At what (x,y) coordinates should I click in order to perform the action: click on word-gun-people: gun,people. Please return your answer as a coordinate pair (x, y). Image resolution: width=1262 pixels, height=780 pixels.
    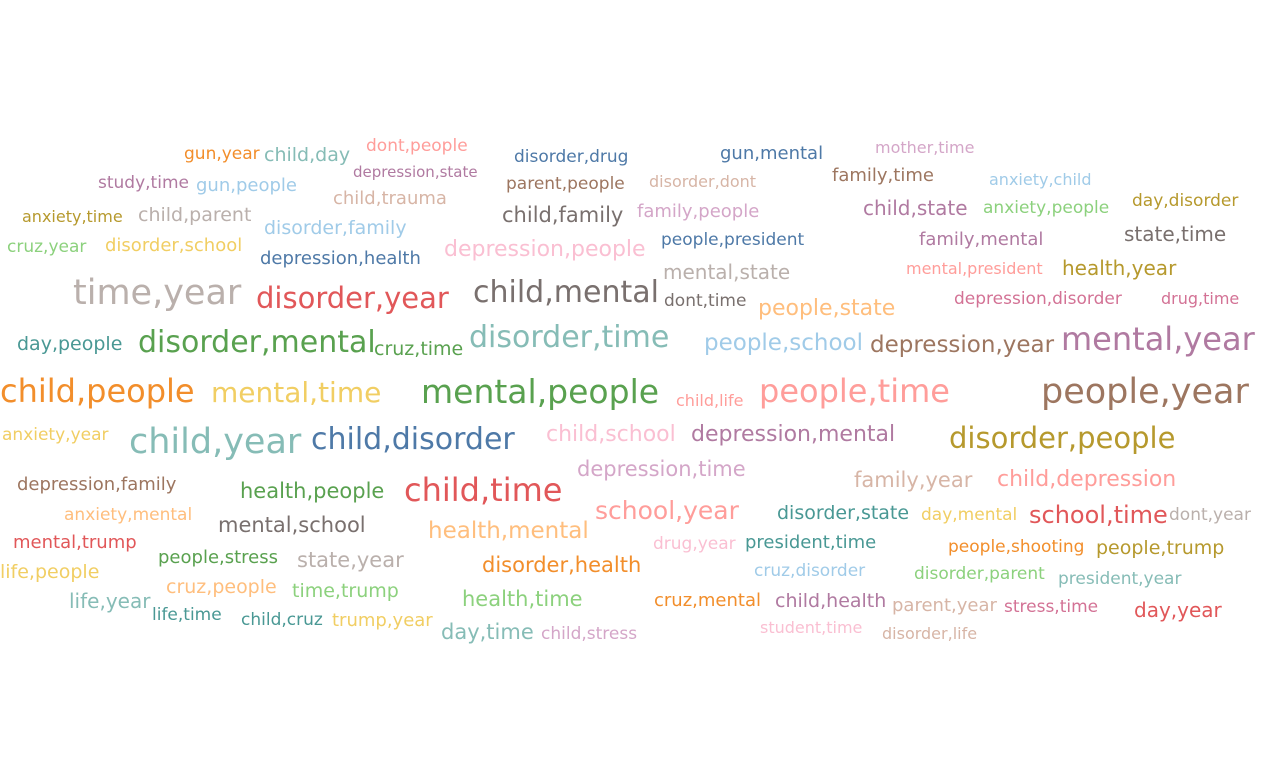
    Looking at the image, I should click on (246, 185).